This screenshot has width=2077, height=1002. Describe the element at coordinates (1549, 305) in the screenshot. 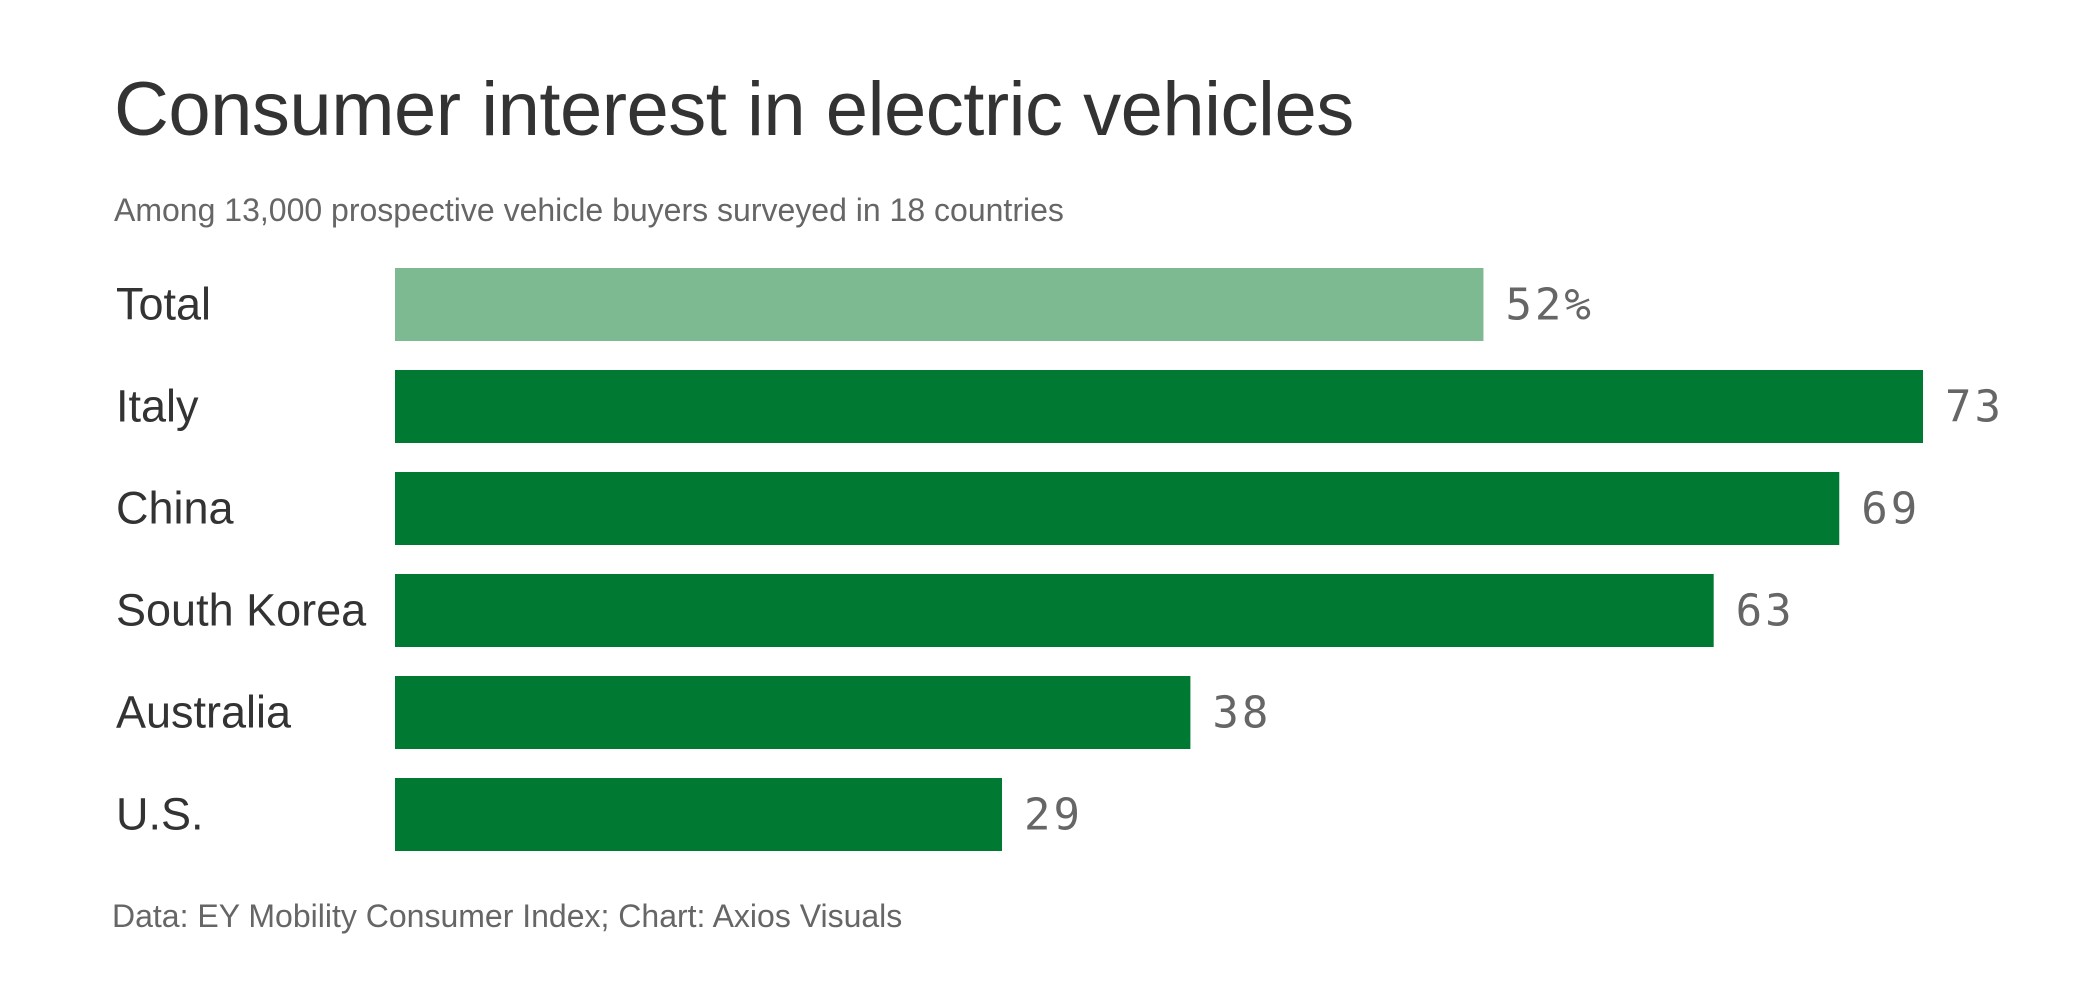

I see `value-label: 52%` at that location.